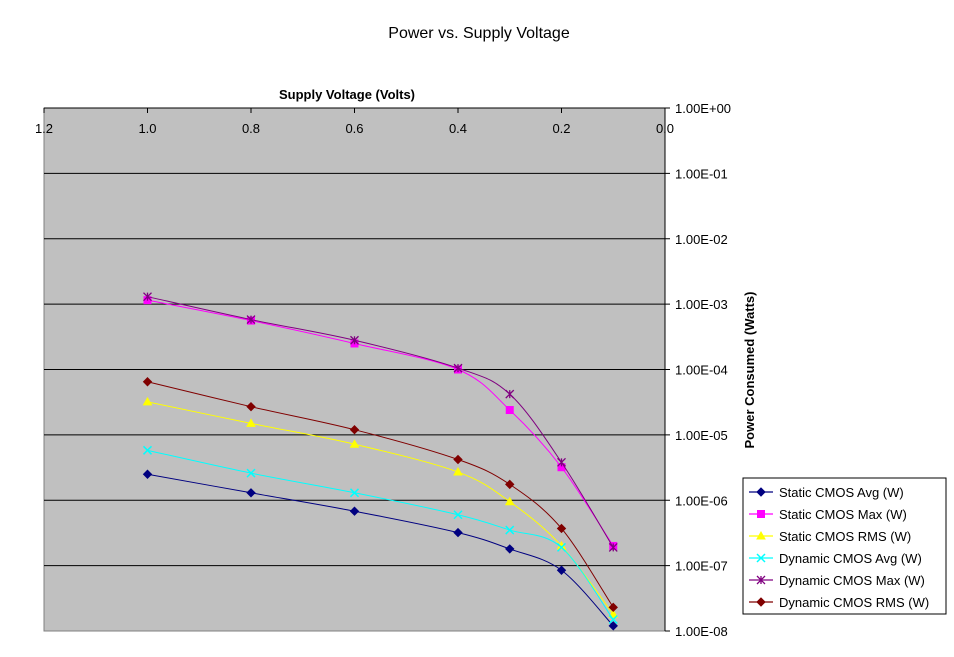 This screenshot has width=954, height=657. I want to click on legend-label-1: Static CMOS Max (W), so click(843, 514).